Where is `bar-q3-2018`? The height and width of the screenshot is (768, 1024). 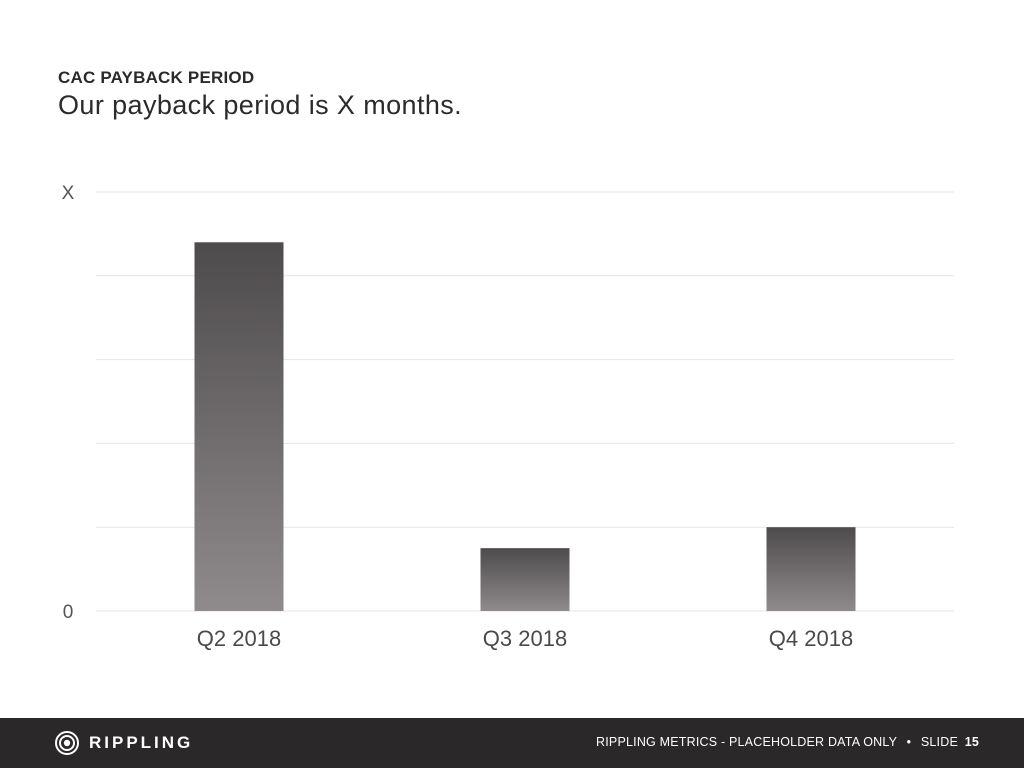
bar-q3-2018 is located at coordinates (525, 579).